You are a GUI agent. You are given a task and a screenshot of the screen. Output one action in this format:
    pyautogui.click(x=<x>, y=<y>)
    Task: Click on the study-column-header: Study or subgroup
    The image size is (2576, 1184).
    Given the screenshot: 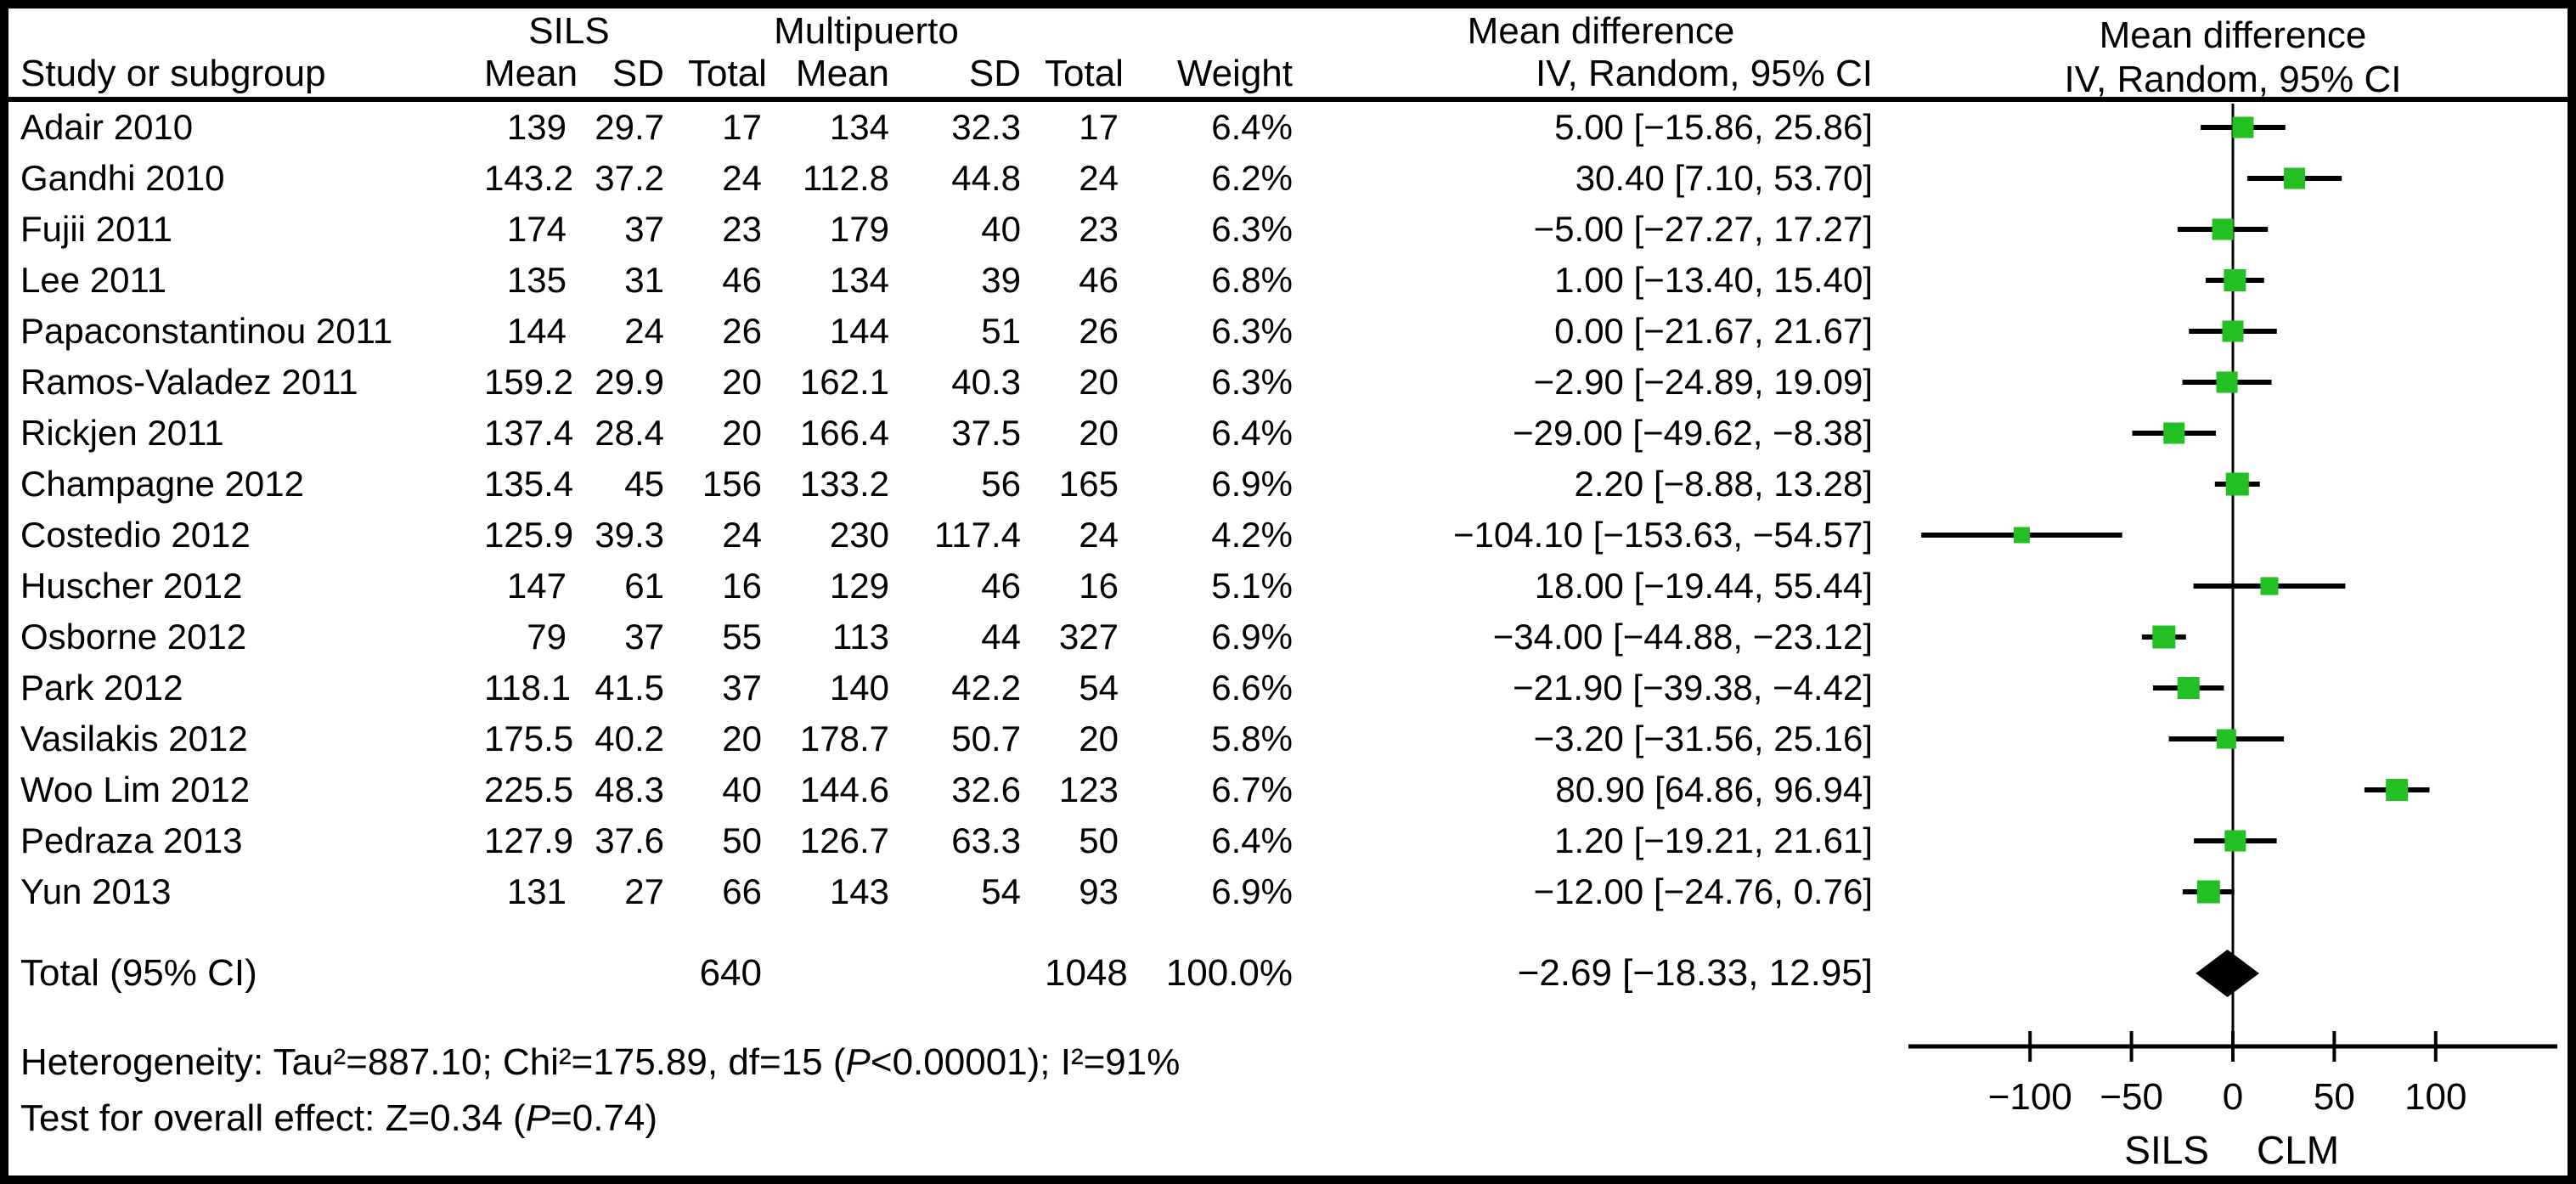 What is the action you would take?
    pyautogui.click(x=173, y=73)
    